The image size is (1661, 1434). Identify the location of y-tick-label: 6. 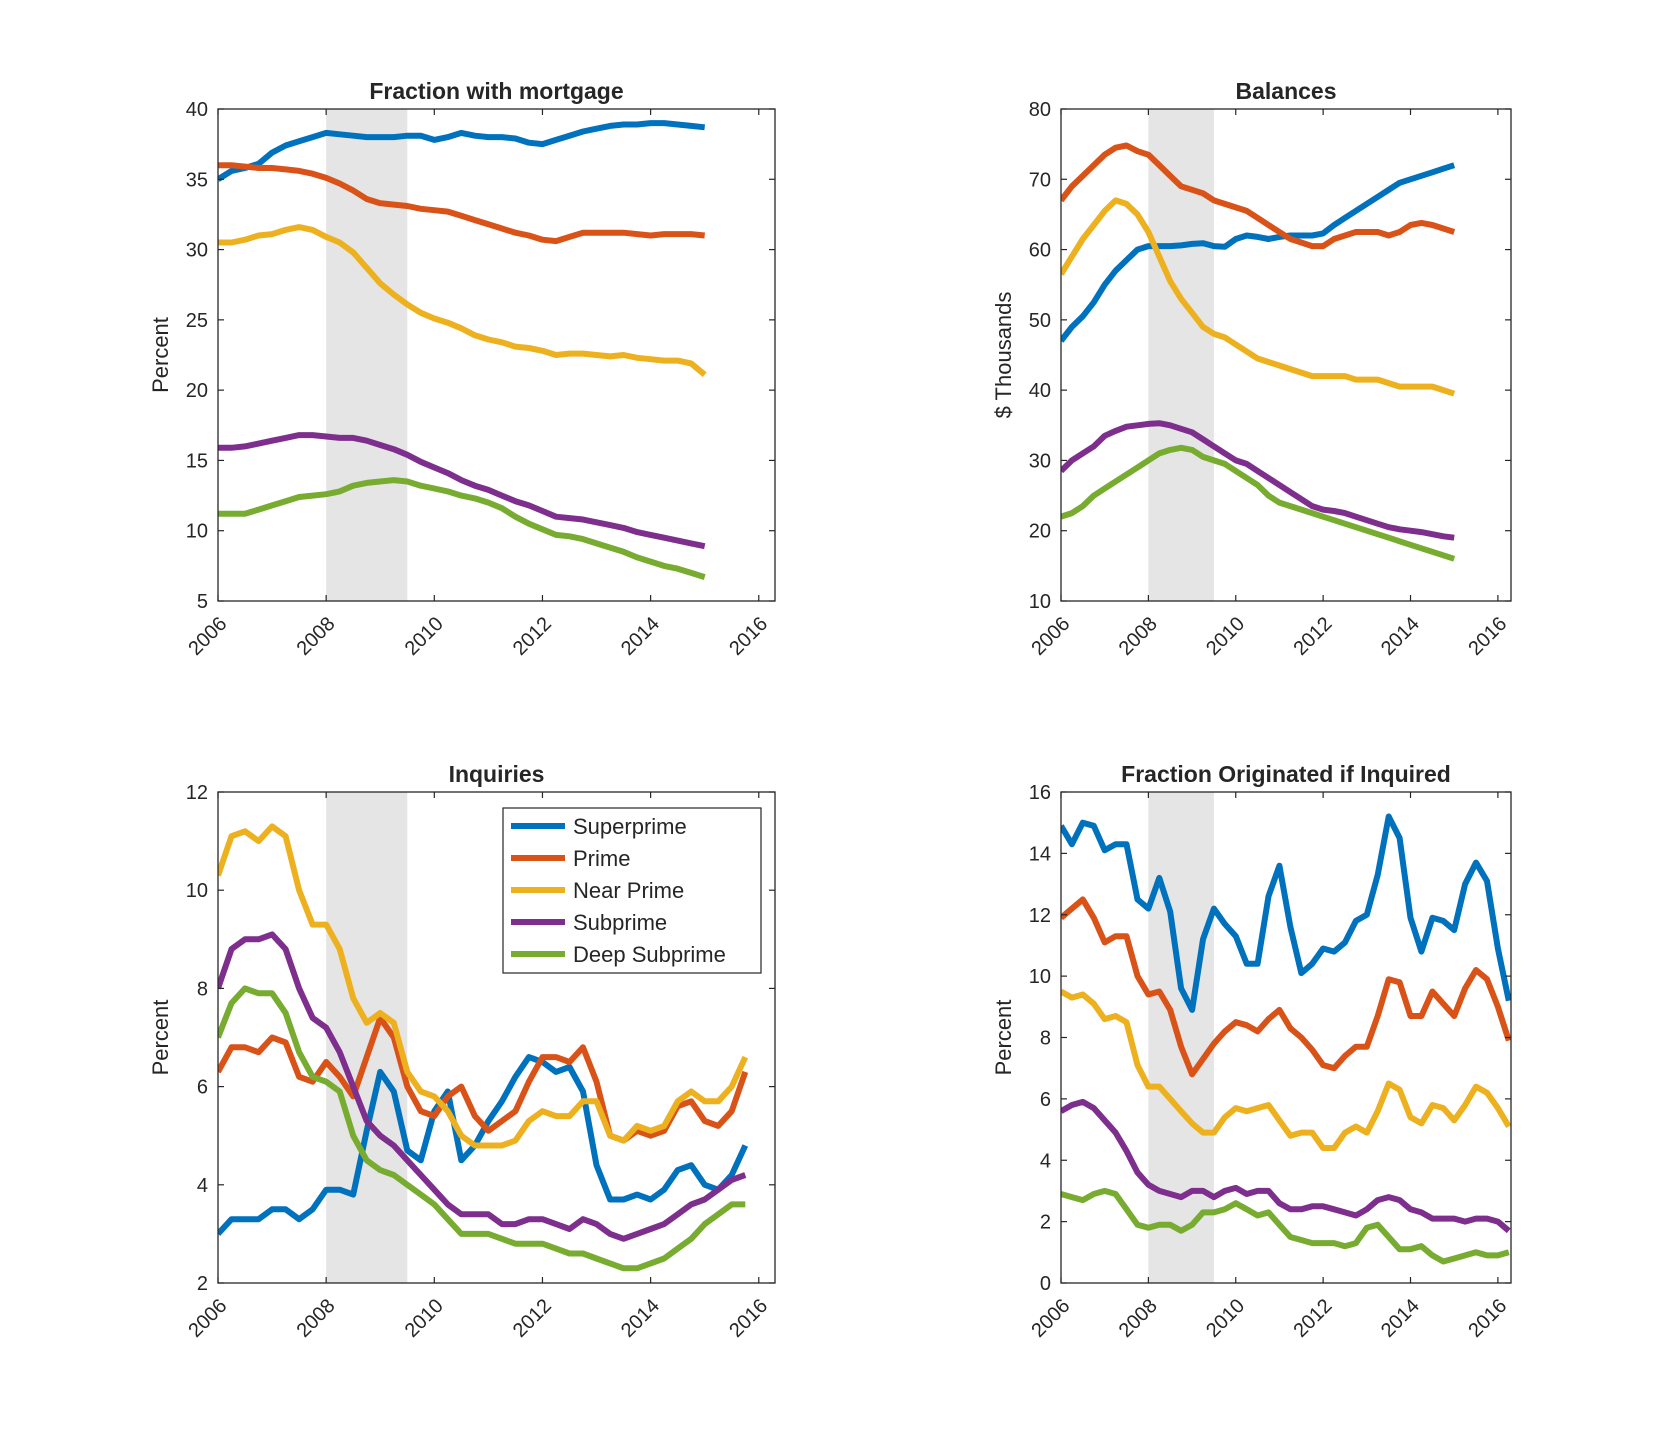
(1045, 1100).